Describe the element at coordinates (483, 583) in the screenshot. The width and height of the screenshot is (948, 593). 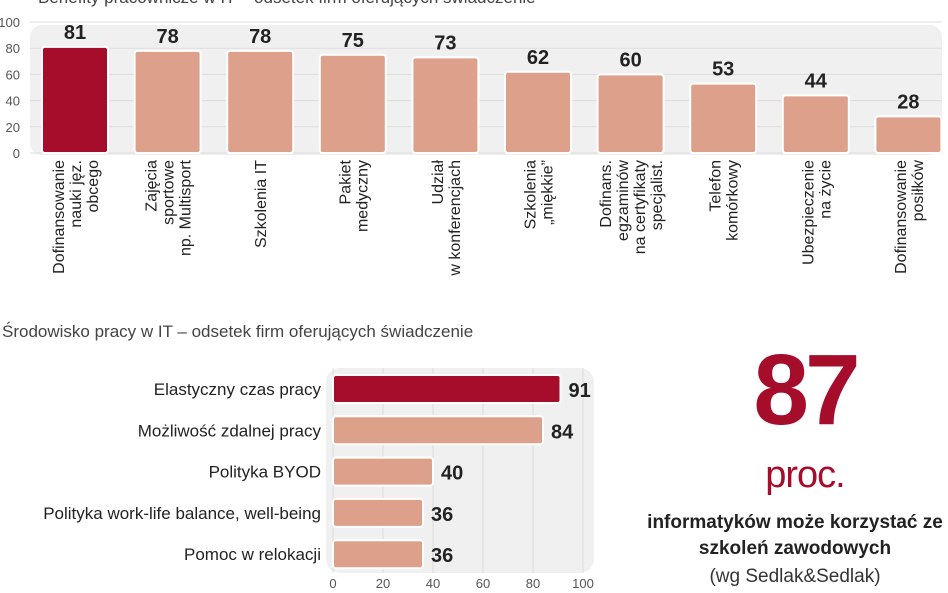
I see `chart2-xtick-label: 60` at that location.